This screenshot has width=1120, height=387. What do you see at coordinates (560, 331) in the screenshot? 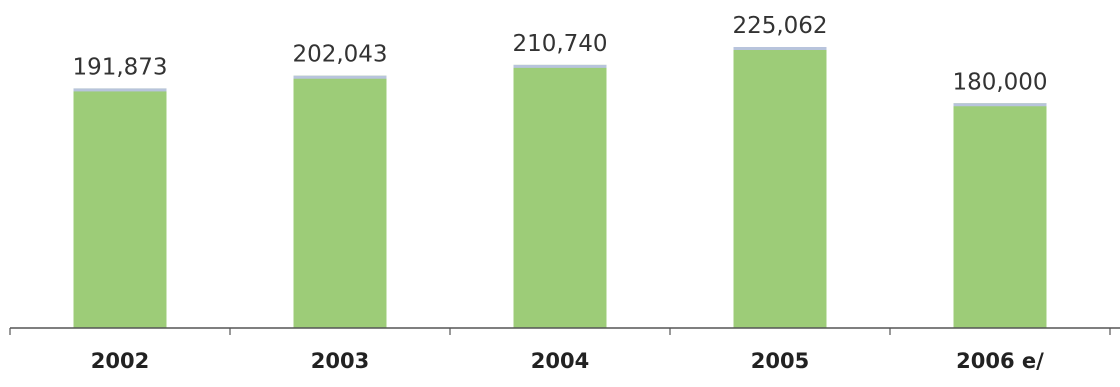
I see `x-axis-ticks-group` at bounding box center [560, 331].